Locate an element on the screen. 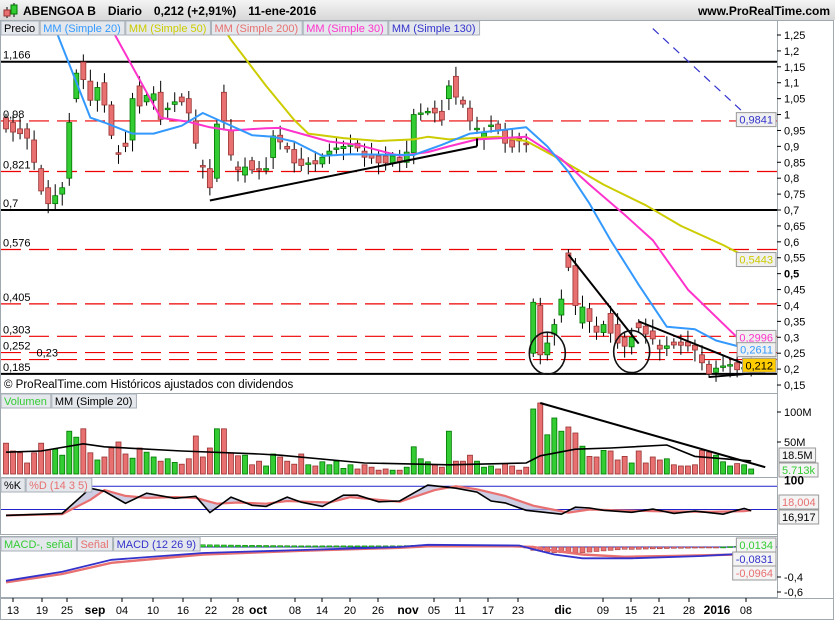  price-tick-label: 0,75 is located at coordinates (794, 195).